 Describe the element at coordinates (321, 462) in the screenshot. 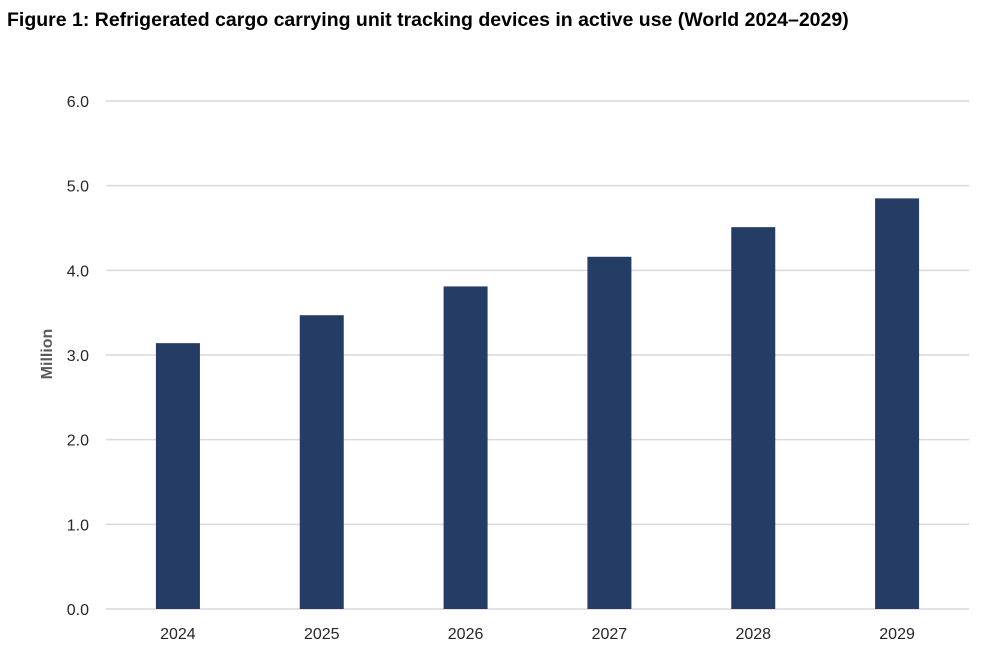

I see `bar-2025` at that location.